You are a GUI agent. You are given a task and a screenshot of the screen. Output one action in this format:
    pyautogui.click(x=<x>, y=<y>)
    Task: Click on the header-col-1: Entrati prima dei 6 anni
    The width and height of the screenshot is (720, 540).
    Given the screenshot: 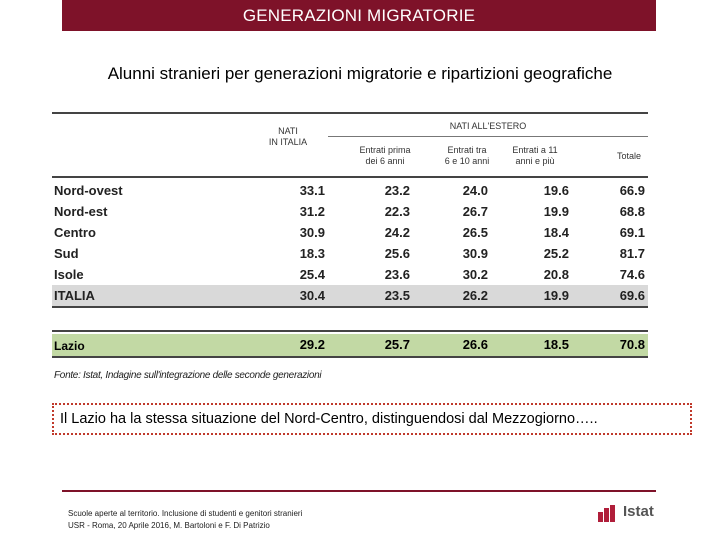 What is the action you would take?
    pyautogui.click(x=385, y=155)
    